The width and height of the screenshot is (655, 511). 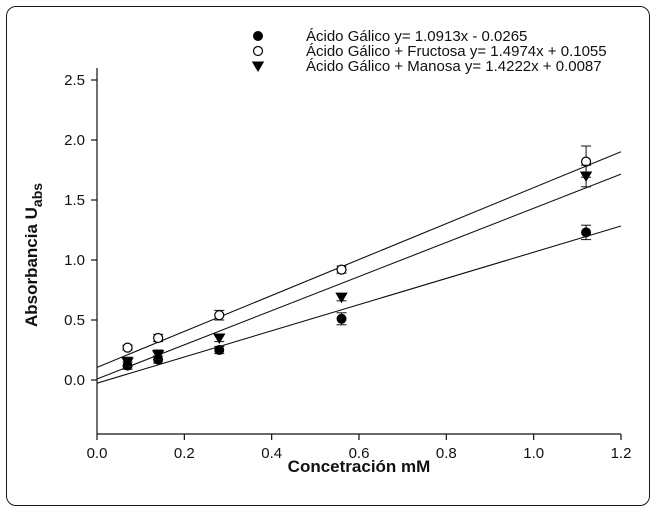 I want to click on x-tick-label: 1.0, so click(x=533, y=453).